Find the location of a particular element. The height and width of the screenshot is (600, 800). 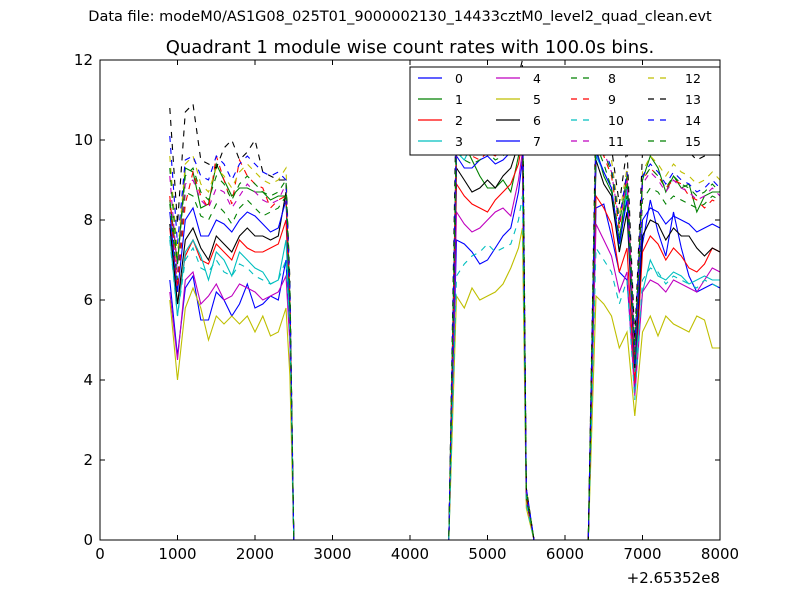

x-tick-label: 2000 is located at coordinates (255, 554).